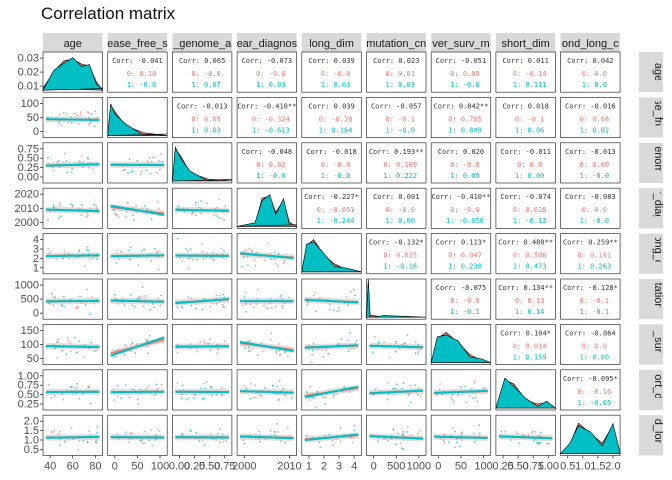  Describe the element at coordinates (582, 466) in the screenshot. I see `x-tick-label: 1.0` at that location.